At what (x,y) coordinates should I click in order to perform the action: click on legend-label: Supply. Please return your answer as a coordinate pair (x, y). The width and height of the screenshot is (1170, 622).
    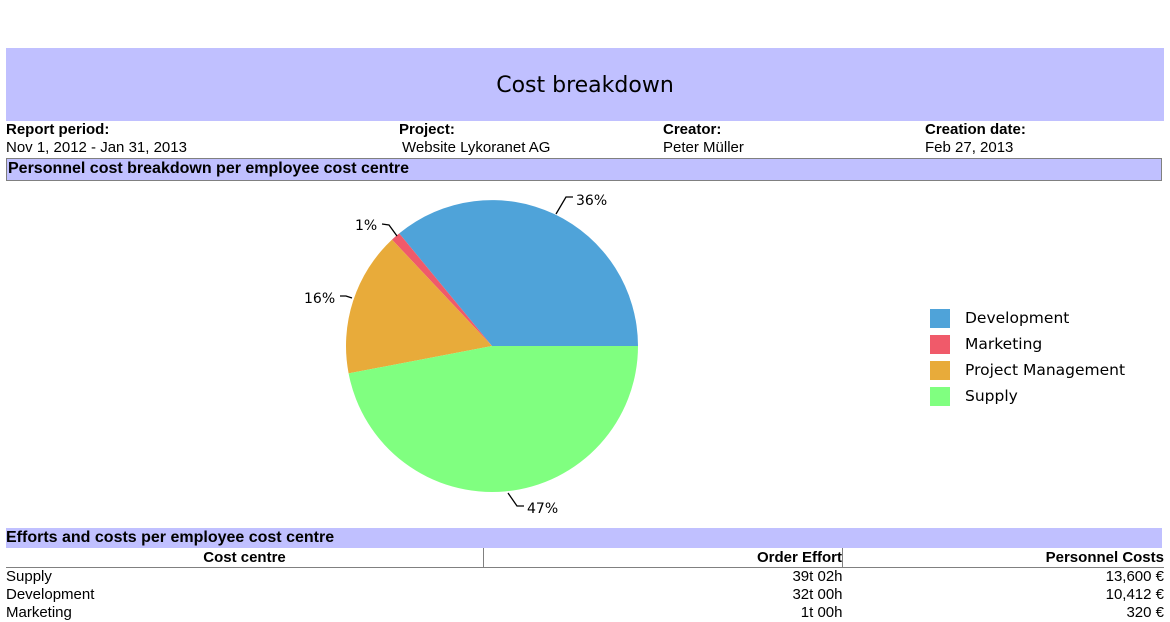
    Looking at the image, I should click on (991, 396).